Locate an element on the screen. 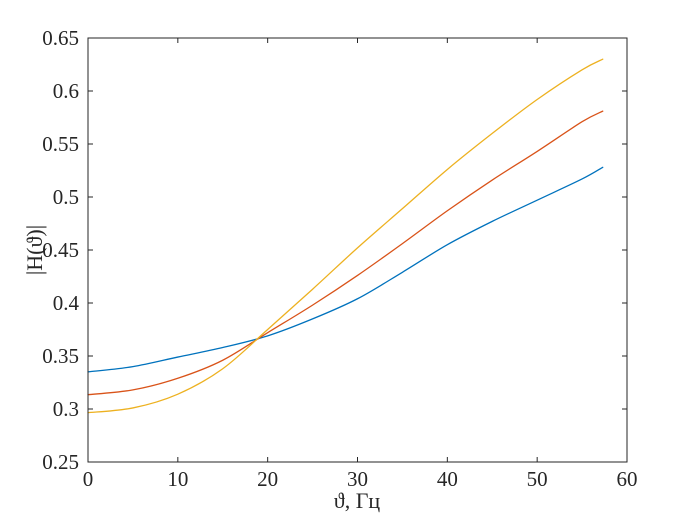 Image resolution: width=693 pixels, height=520 pixels. x-tick-label: 30 is located at coordinates (357, 479).